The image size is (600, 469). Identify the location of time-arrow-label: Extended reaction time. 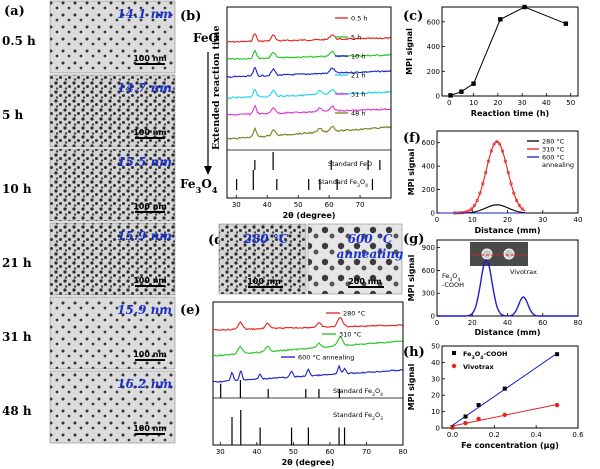
(216, 87).